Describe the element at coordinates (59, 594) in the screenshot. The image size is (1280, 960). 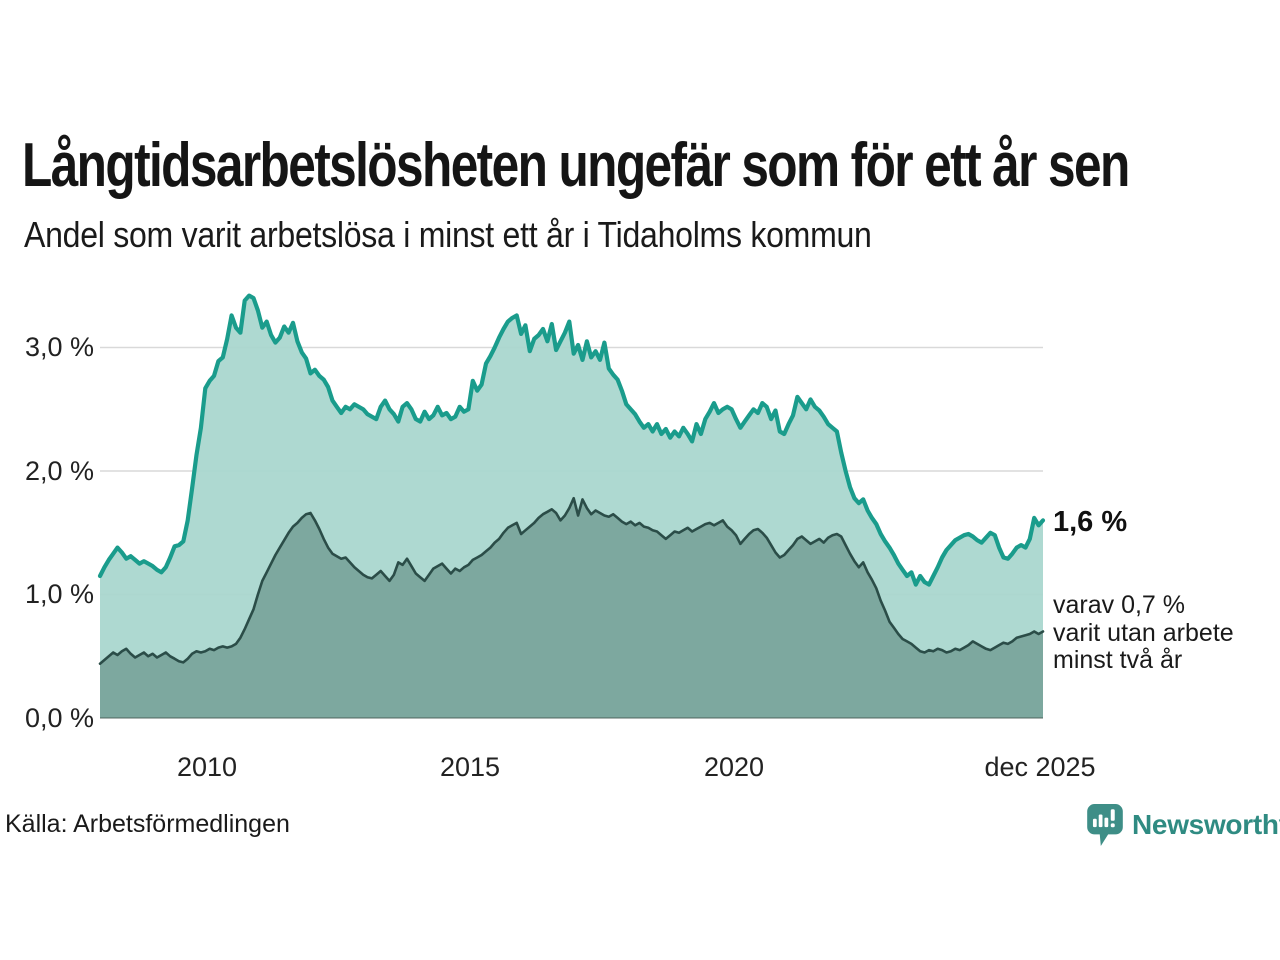
I see `y-tick-label: 1,0 %` at that location.